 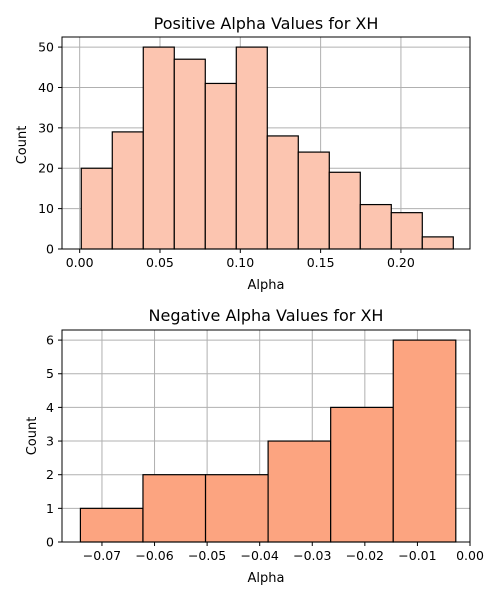 I want to click on y-ticks: 0 10 20 30 40 50, so click(x=50, y=148).